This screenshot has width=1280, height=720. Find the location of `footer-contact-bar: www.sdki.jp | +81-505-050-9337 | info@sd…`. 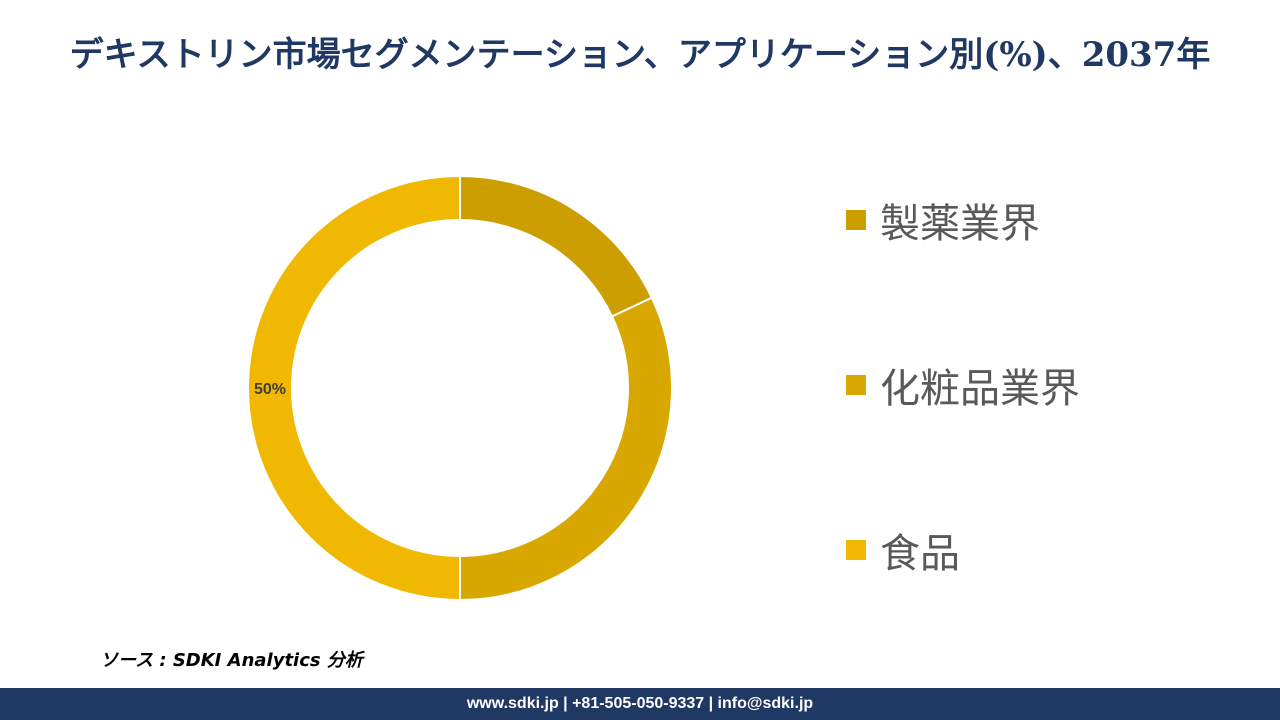

footer-contact-bar: www.sdki.jp | +81-505-050-9337 | info@sd… is located at coordinates (640, 704).